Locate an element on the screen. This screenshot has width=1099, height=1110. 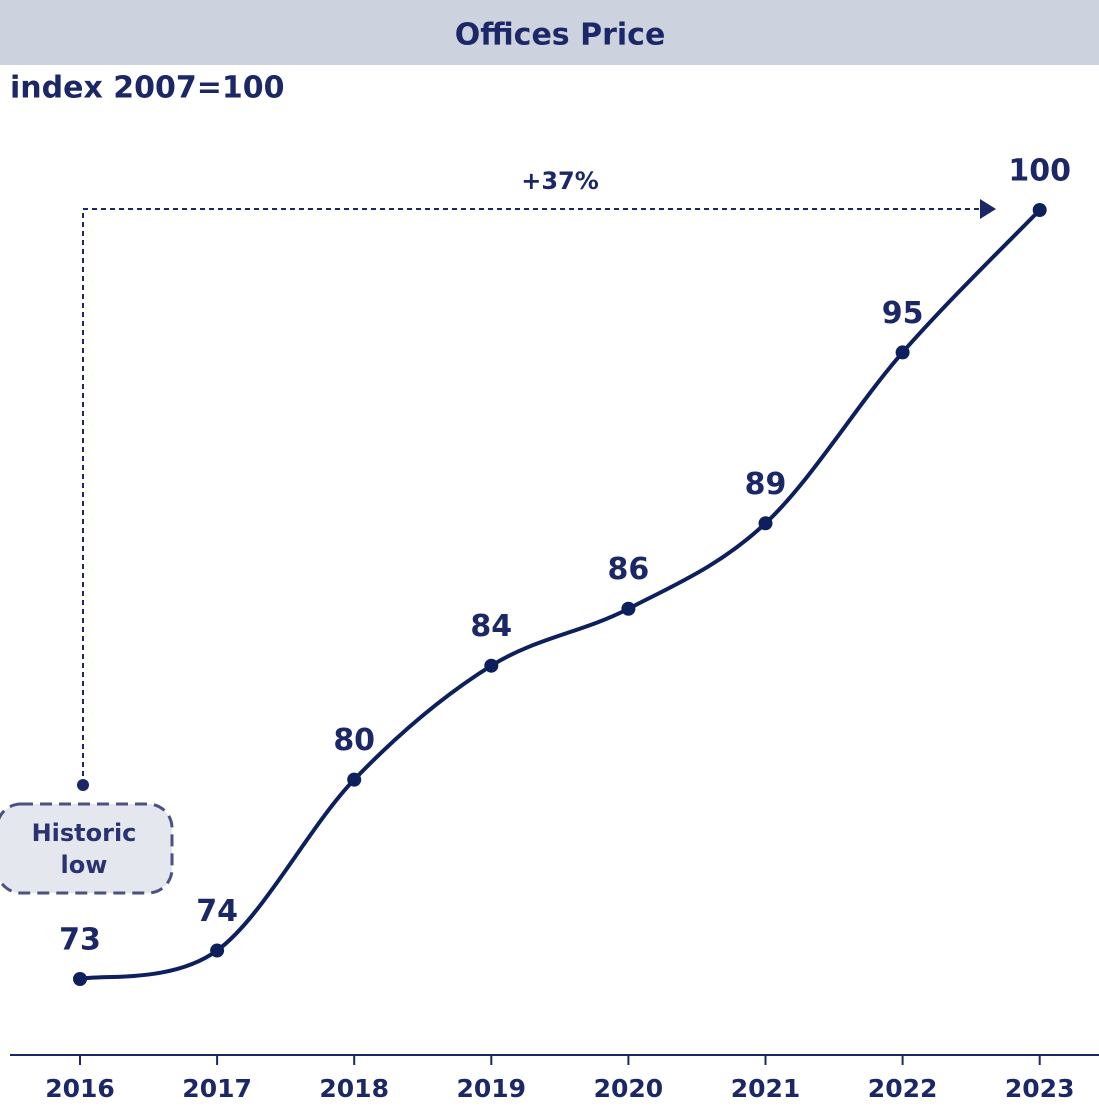
value-label: 86 is located at coordinates (629, 569).